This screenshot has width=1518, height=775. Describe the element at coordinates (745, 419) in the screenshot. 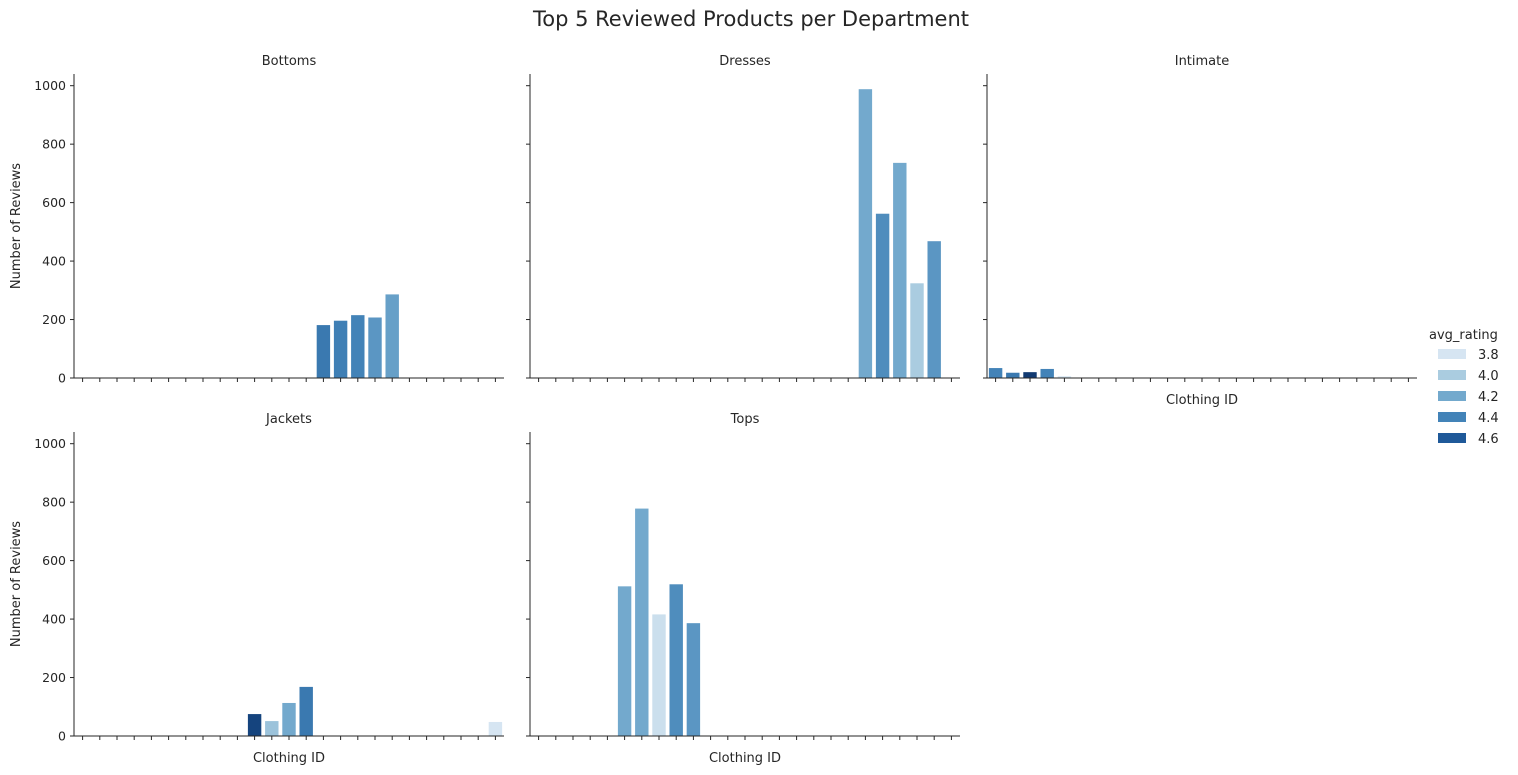

I see `facet-title: Tops` at that location.